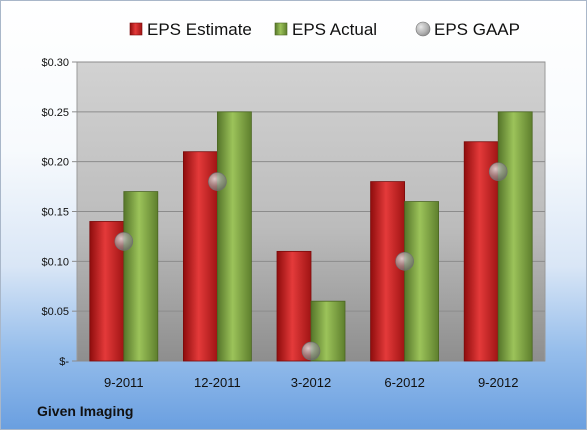 This screenshot has width=587, height=431. What do you see at coordinates (334, 29) in the screenshot?
I see `legend-label: EPS Actual` at bounding box center [334, 29].